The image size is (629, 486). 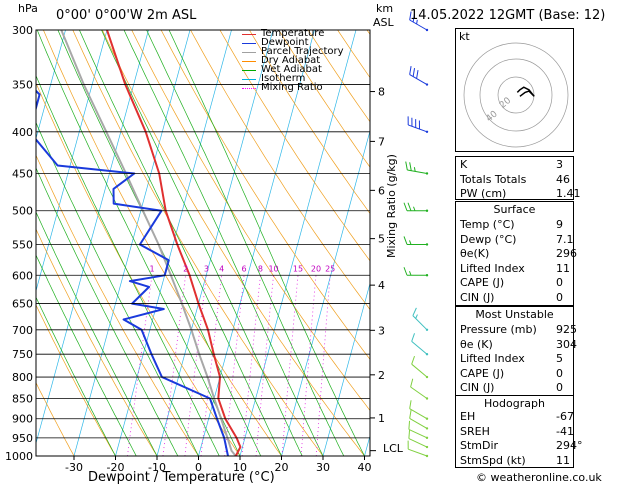 What do you see at coordinates (22, 85) in the screenshot?
I see `pressure-tick-label: 350` at bounding box center [22, 85].